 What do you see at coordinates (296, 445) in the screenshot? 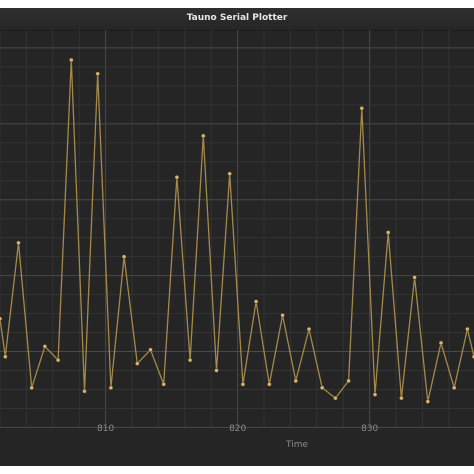
I see `x-axis-label: Time` at bounding box center [296, 445].